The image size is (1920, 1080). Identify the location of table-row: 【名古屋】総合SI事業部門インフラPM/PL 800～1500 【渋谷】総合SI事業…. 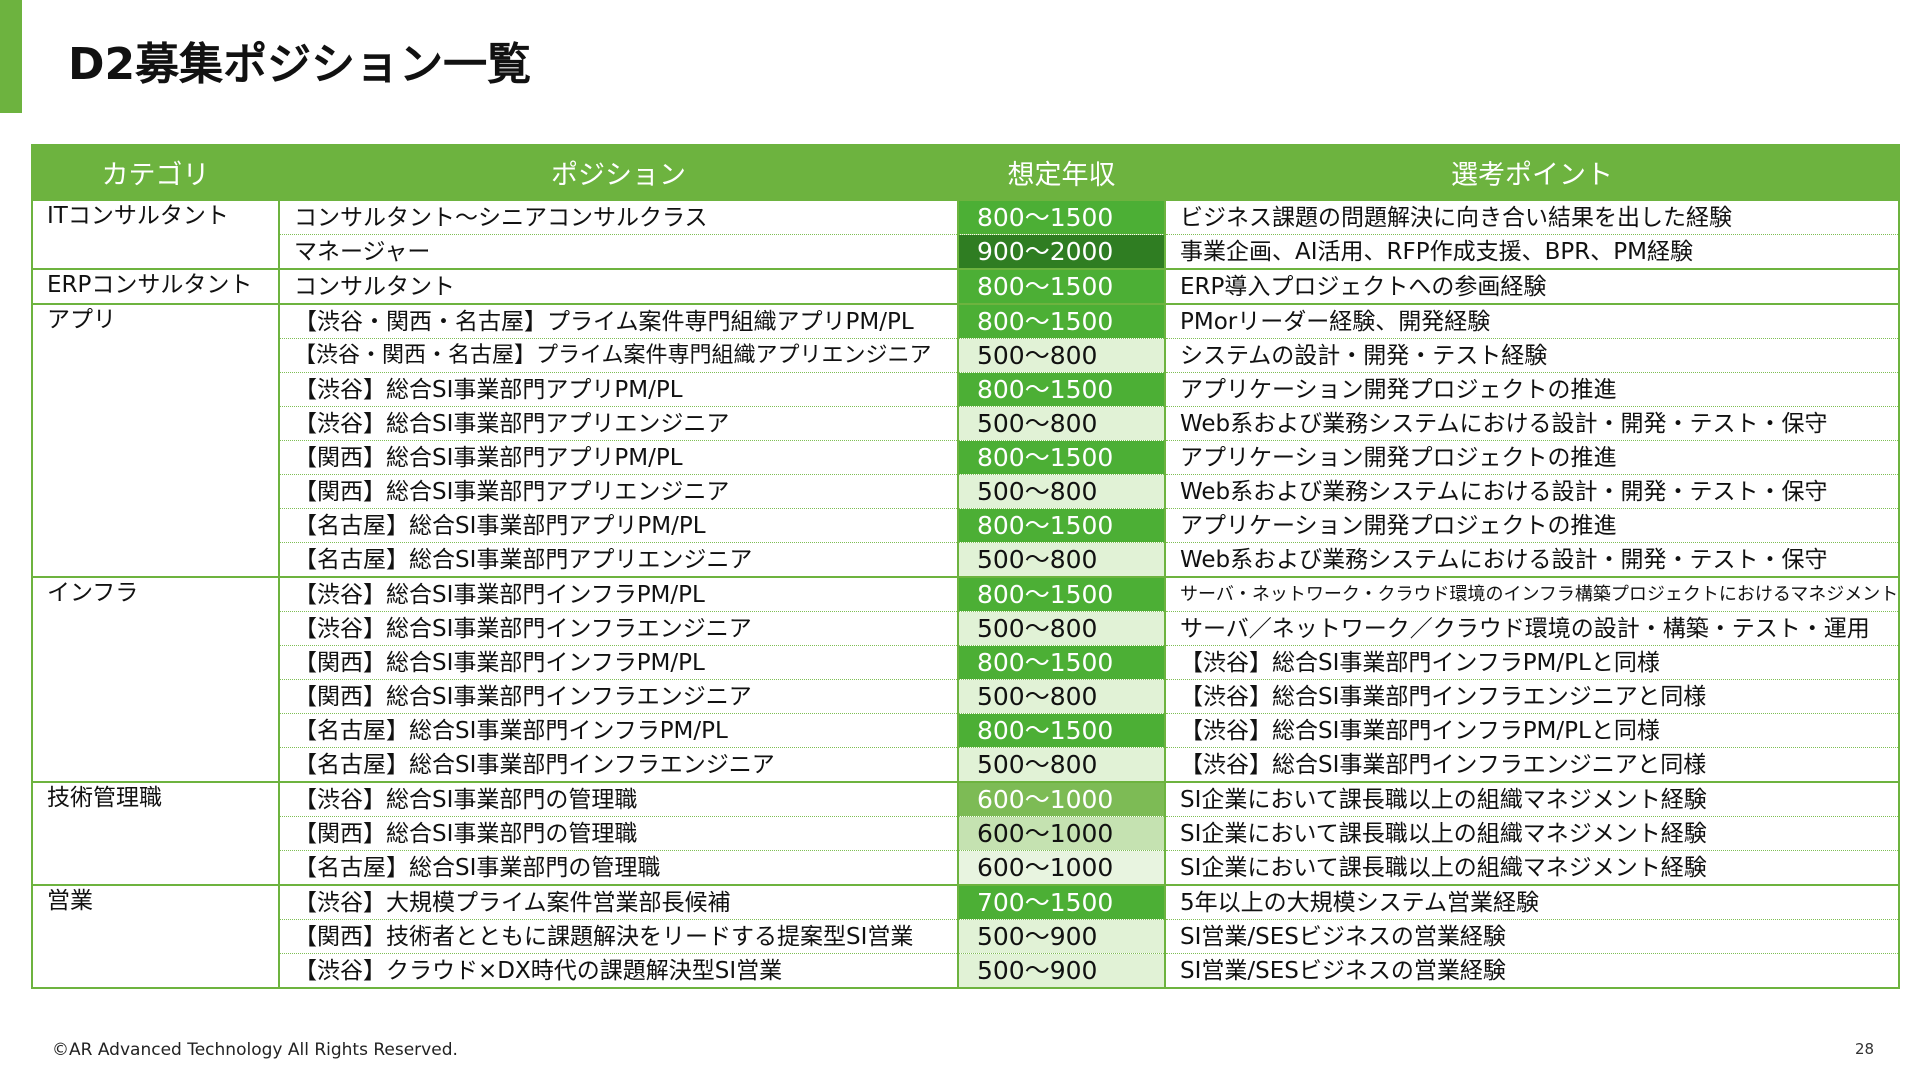
(966, 730).